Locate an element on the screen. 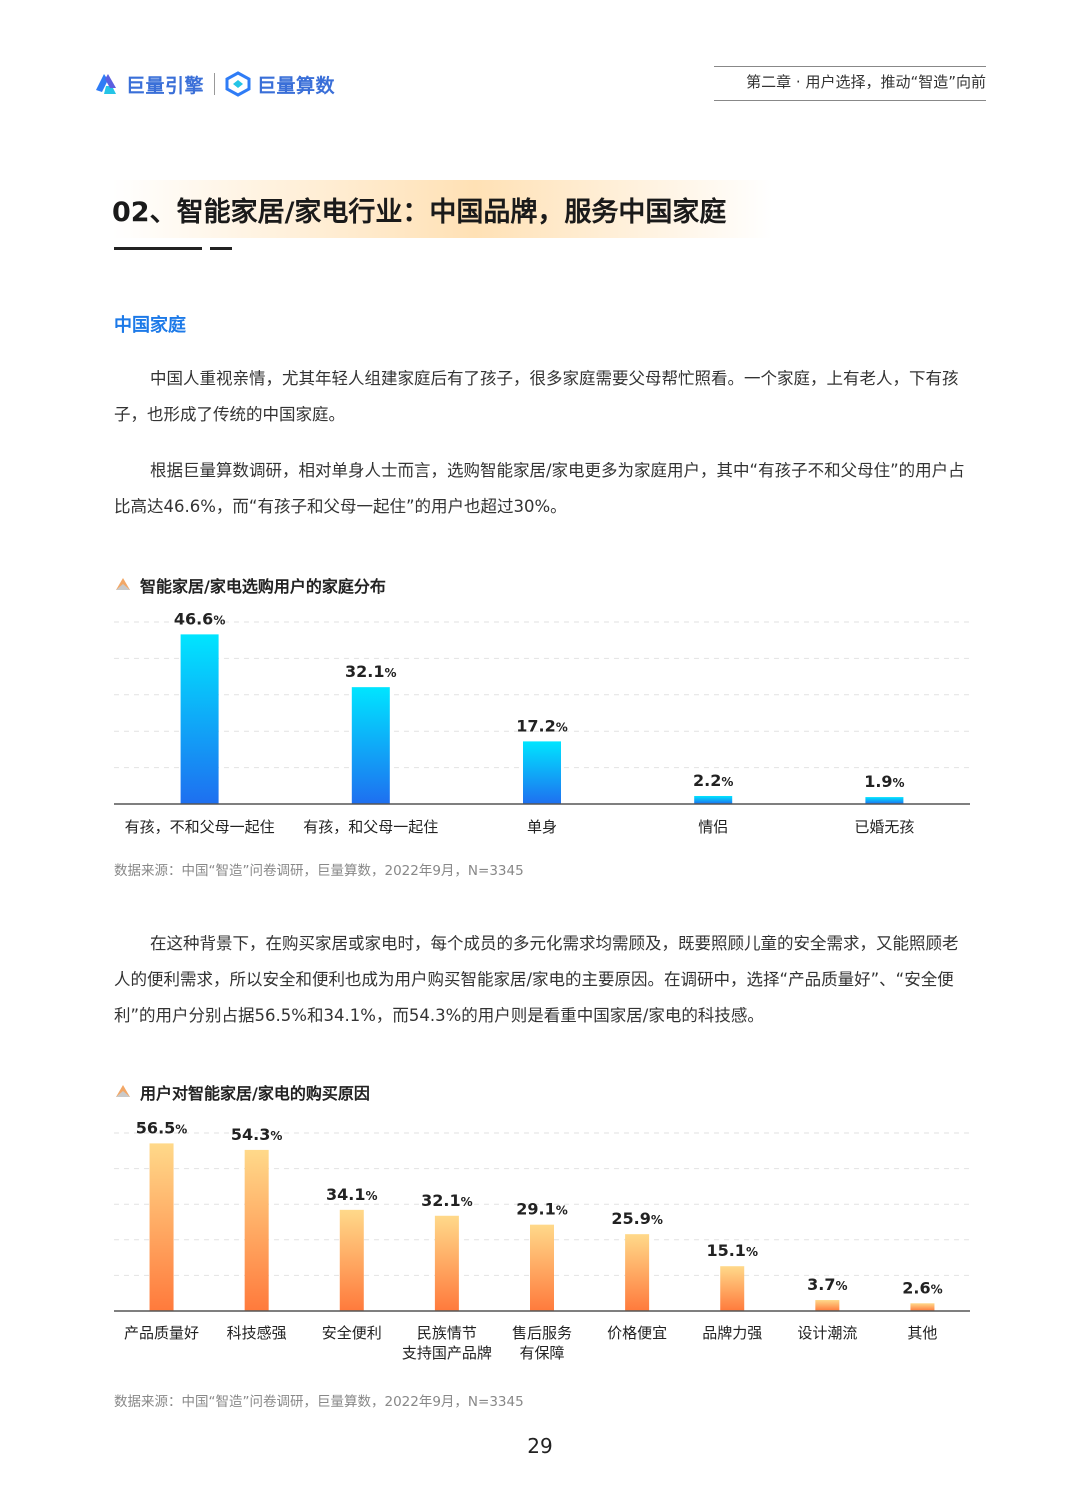 The image size is (1080, 1504). category-label: 有孩，和父母一起住 is located at coordinates (370, 827).